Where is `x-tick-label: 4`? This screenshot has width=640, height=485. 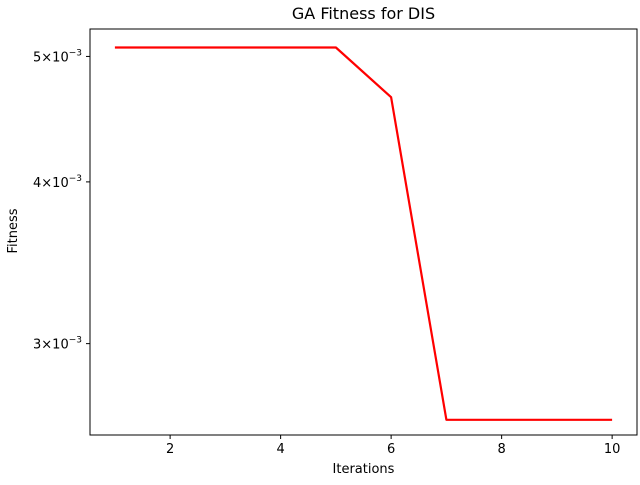 x-tick-label: 4 is located at coordinates (280, 449).